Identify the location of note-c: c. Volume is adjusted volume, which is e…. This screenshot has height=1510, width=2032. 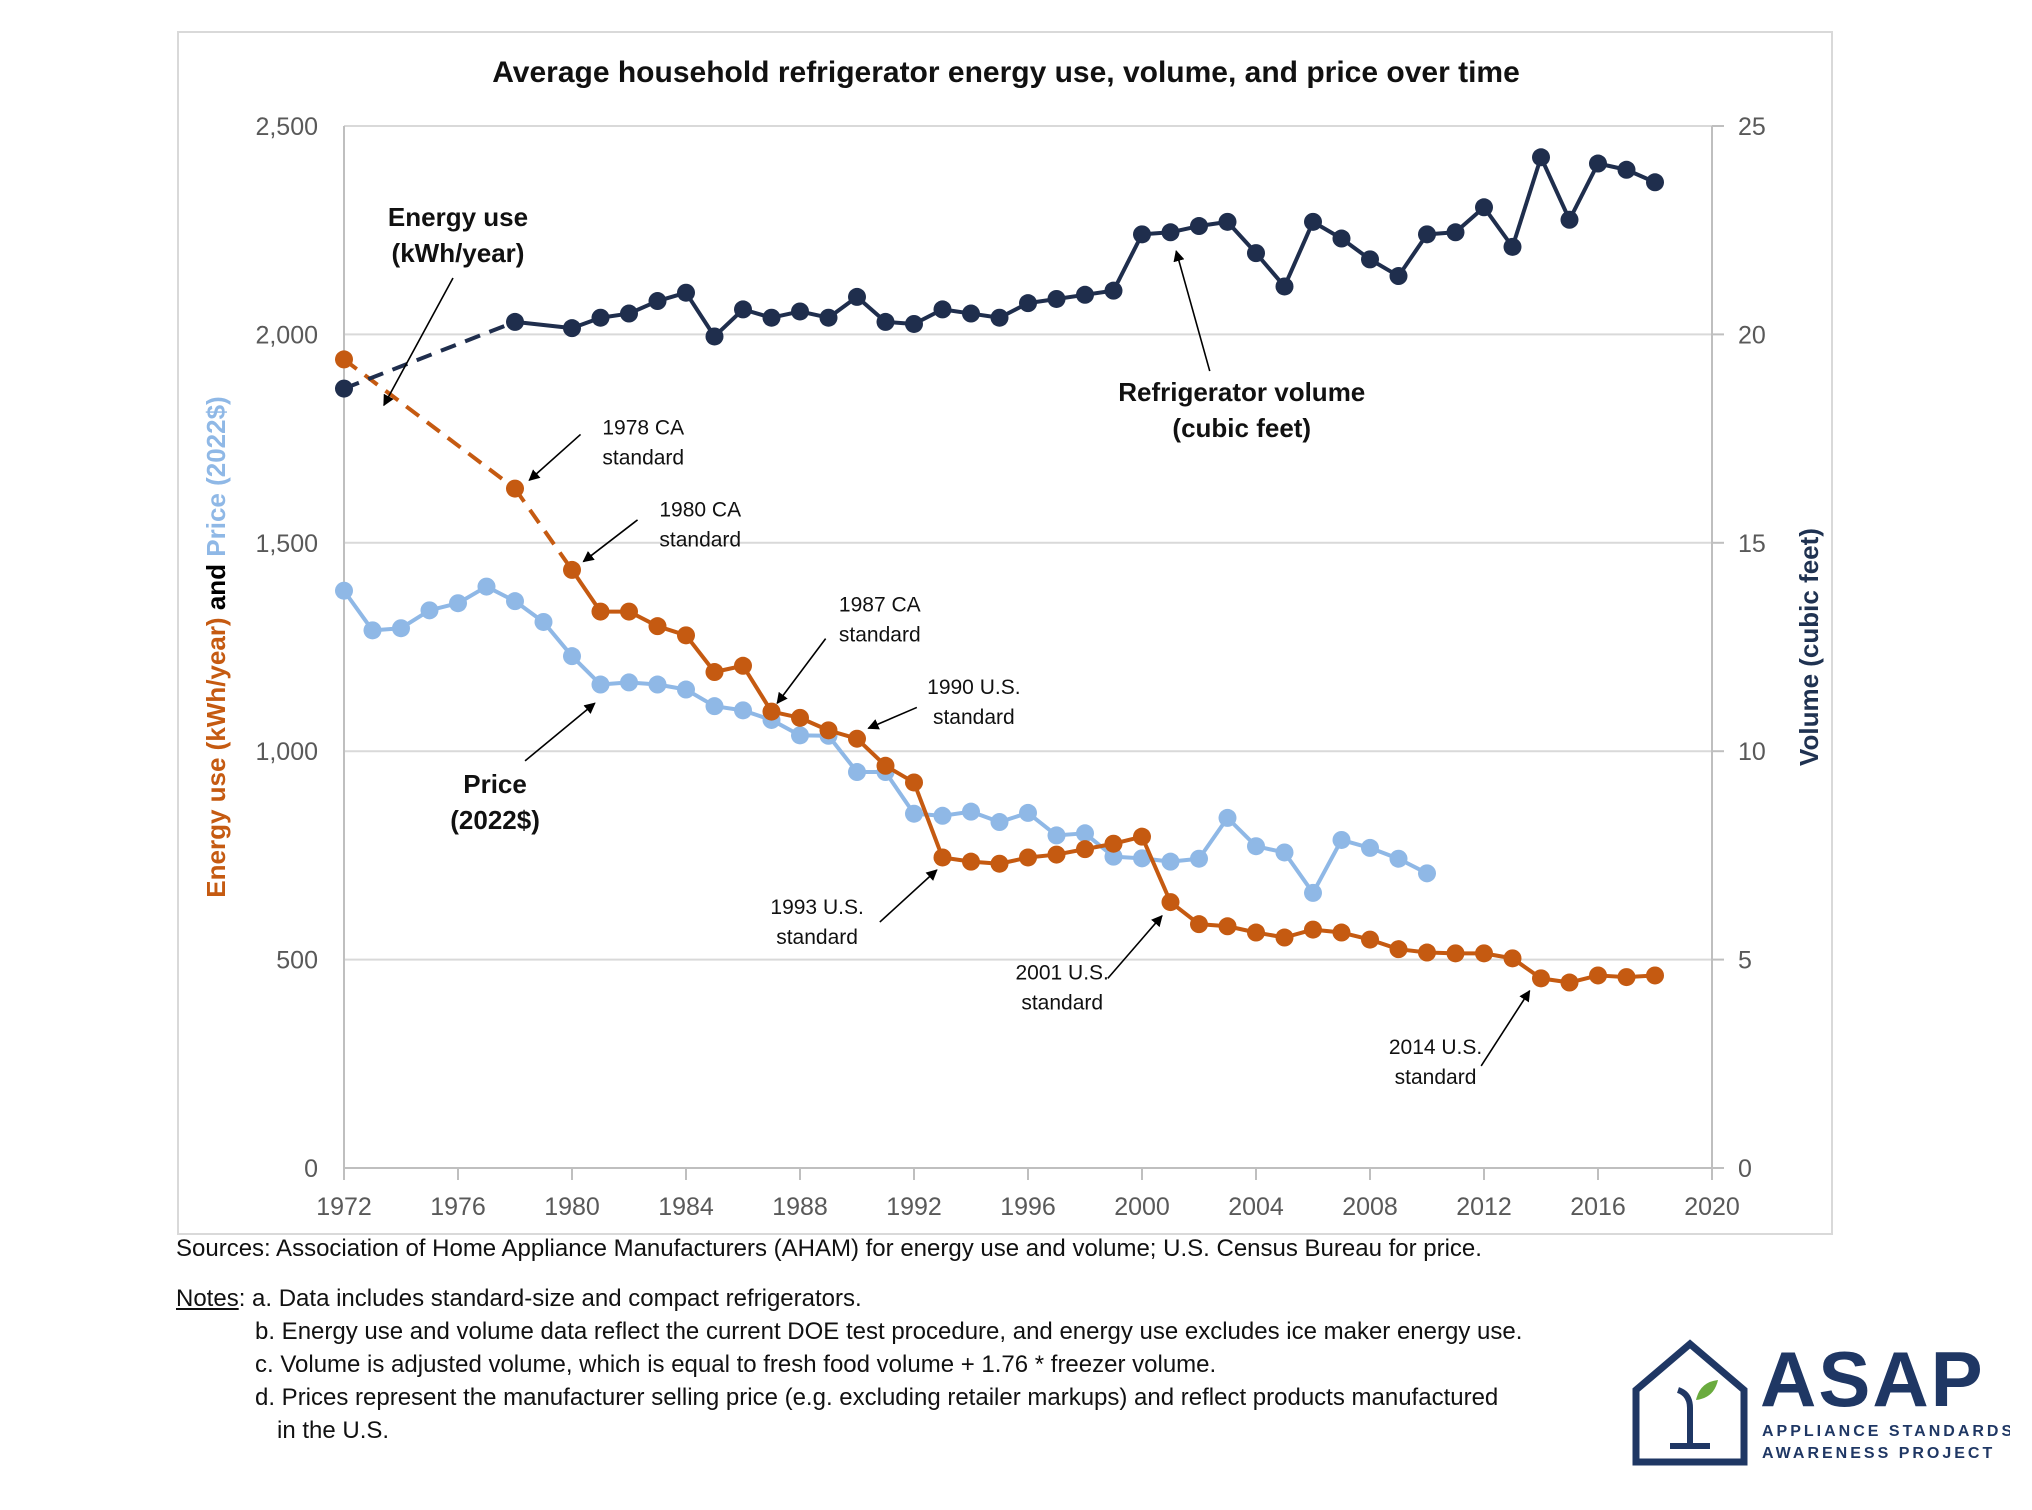
(736, 1364).